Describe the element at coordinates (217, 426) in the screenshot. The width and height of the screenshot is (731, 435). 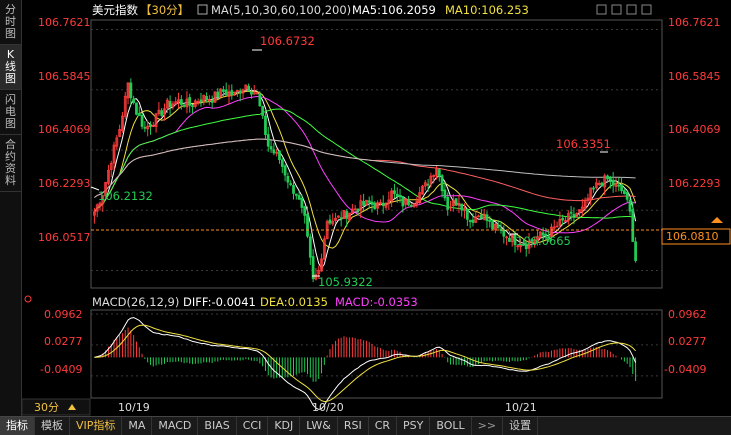
I see `tab-5: BIAS` at that location.